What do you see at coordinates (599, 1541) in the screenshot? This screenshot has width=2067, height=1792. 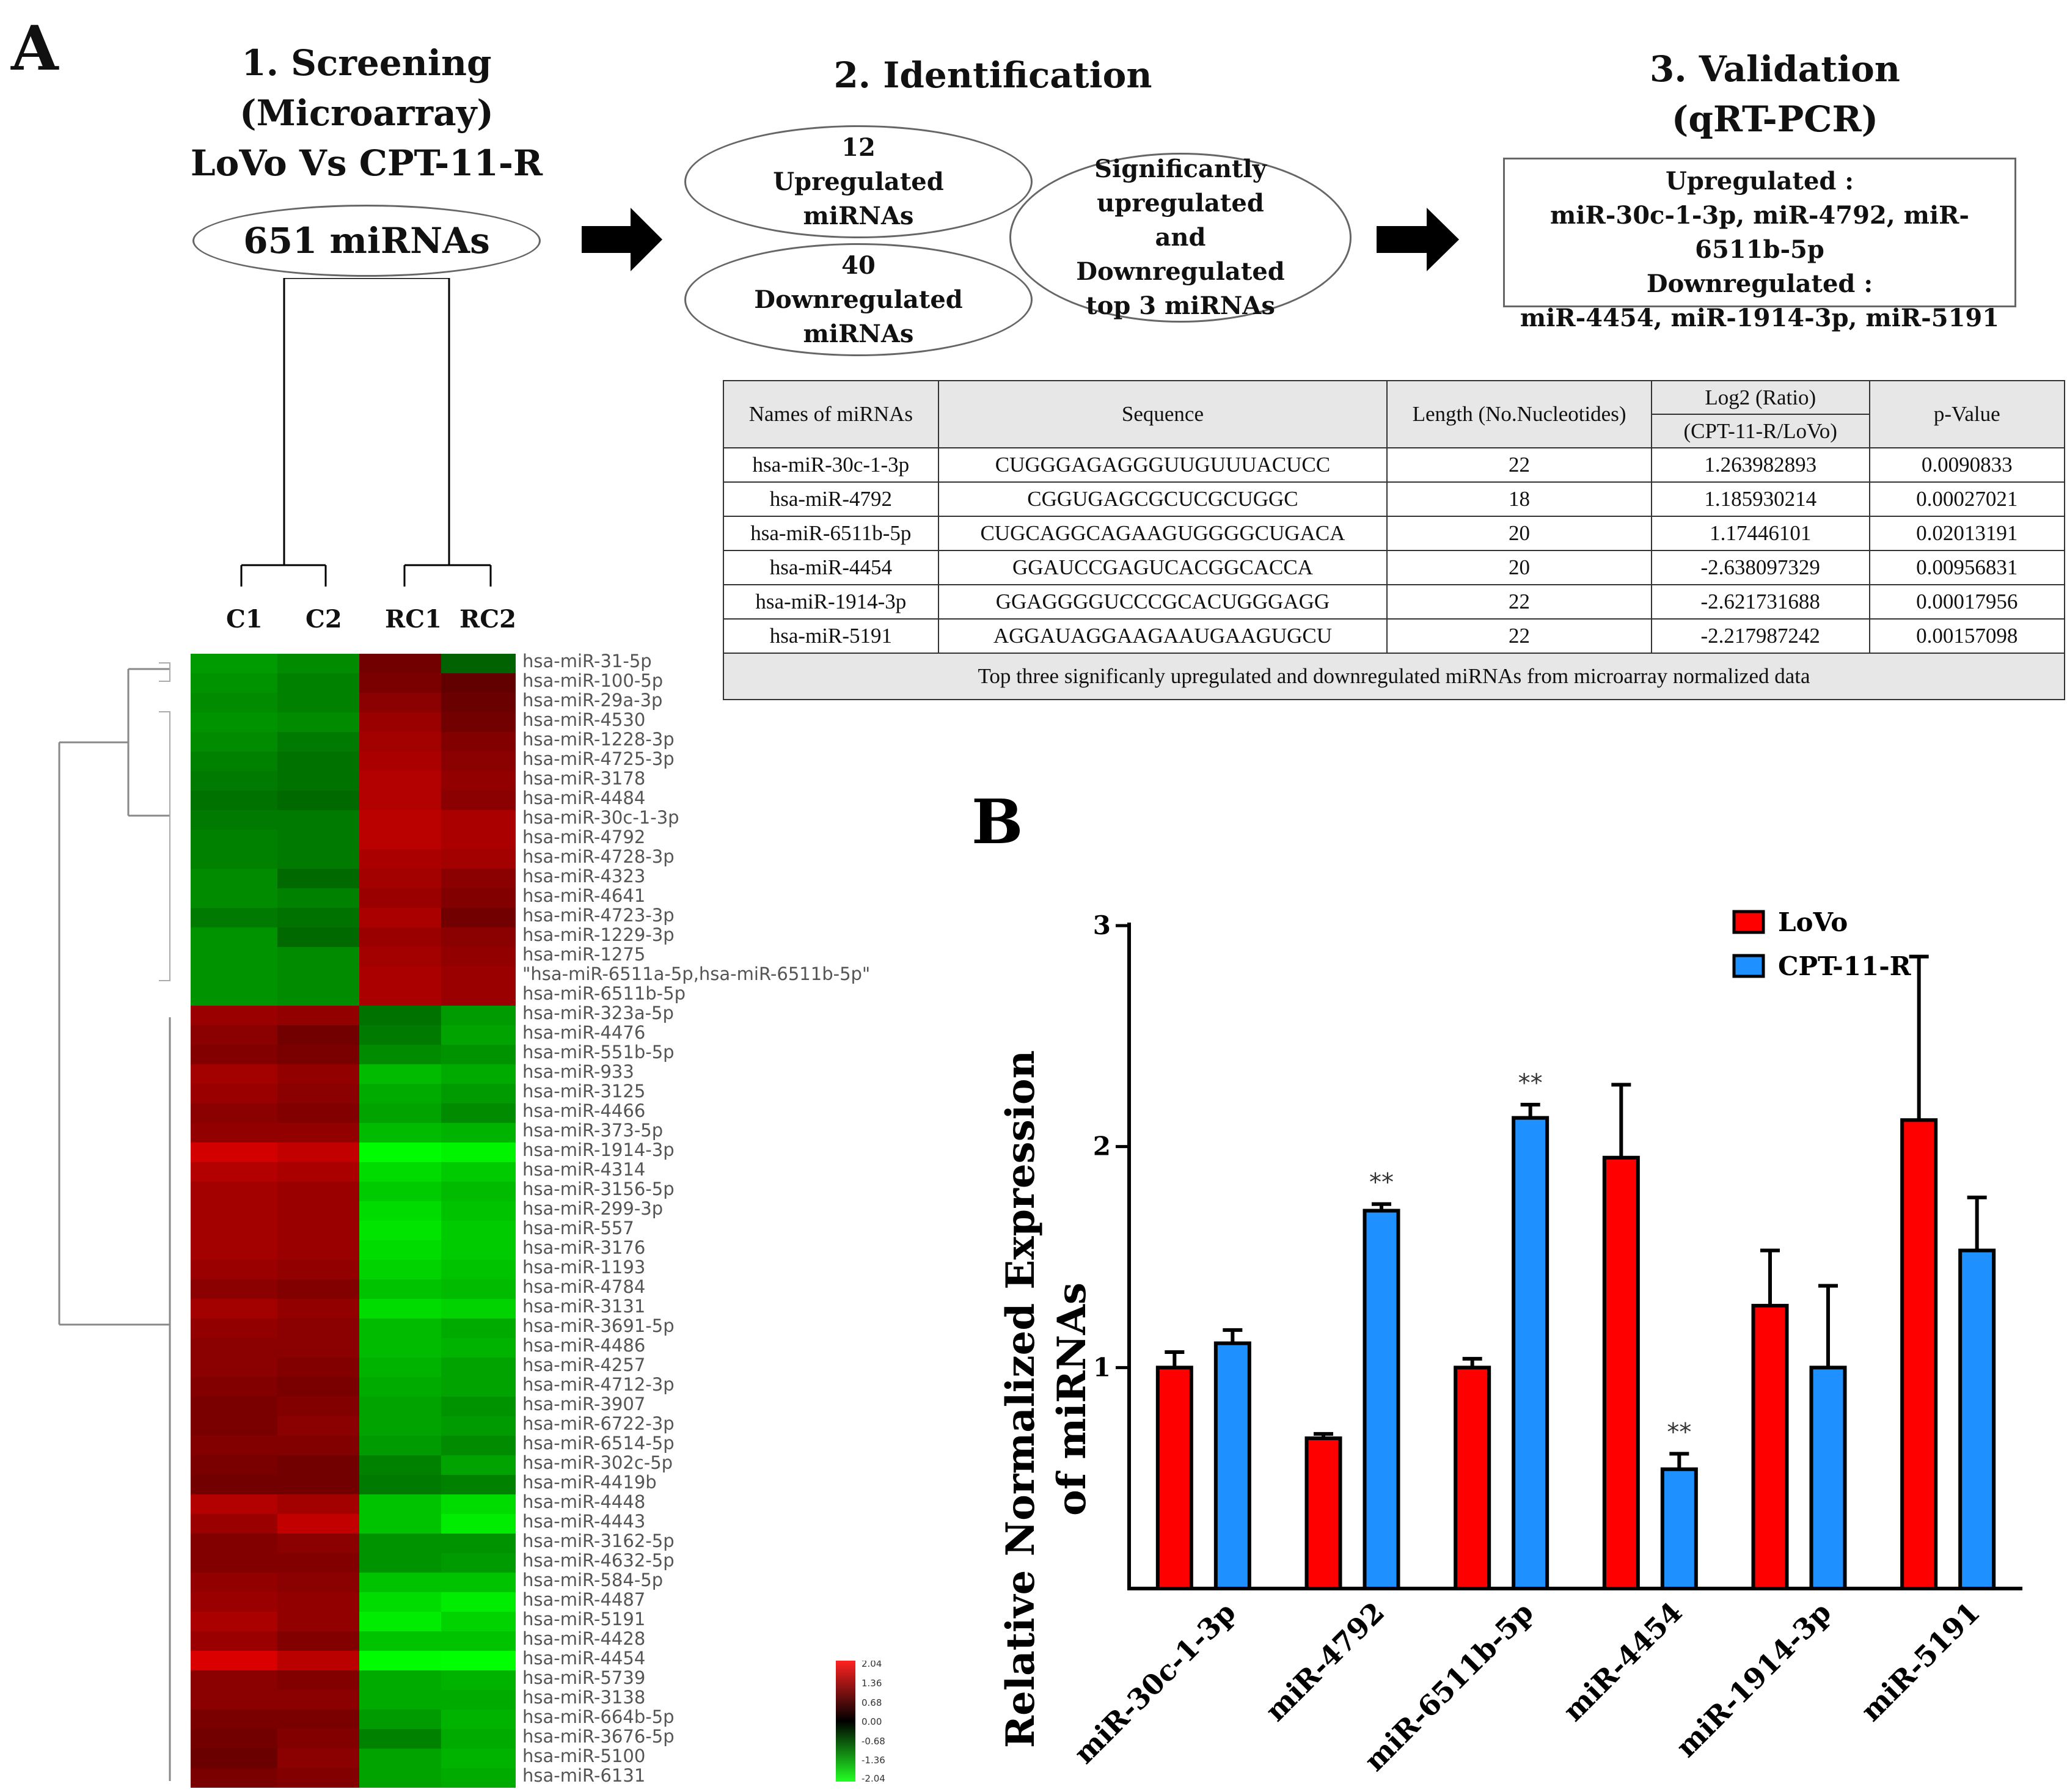 I see `heatmap-row-label: hsa-miR-3162-5p` at bounding box center [599, 1541].